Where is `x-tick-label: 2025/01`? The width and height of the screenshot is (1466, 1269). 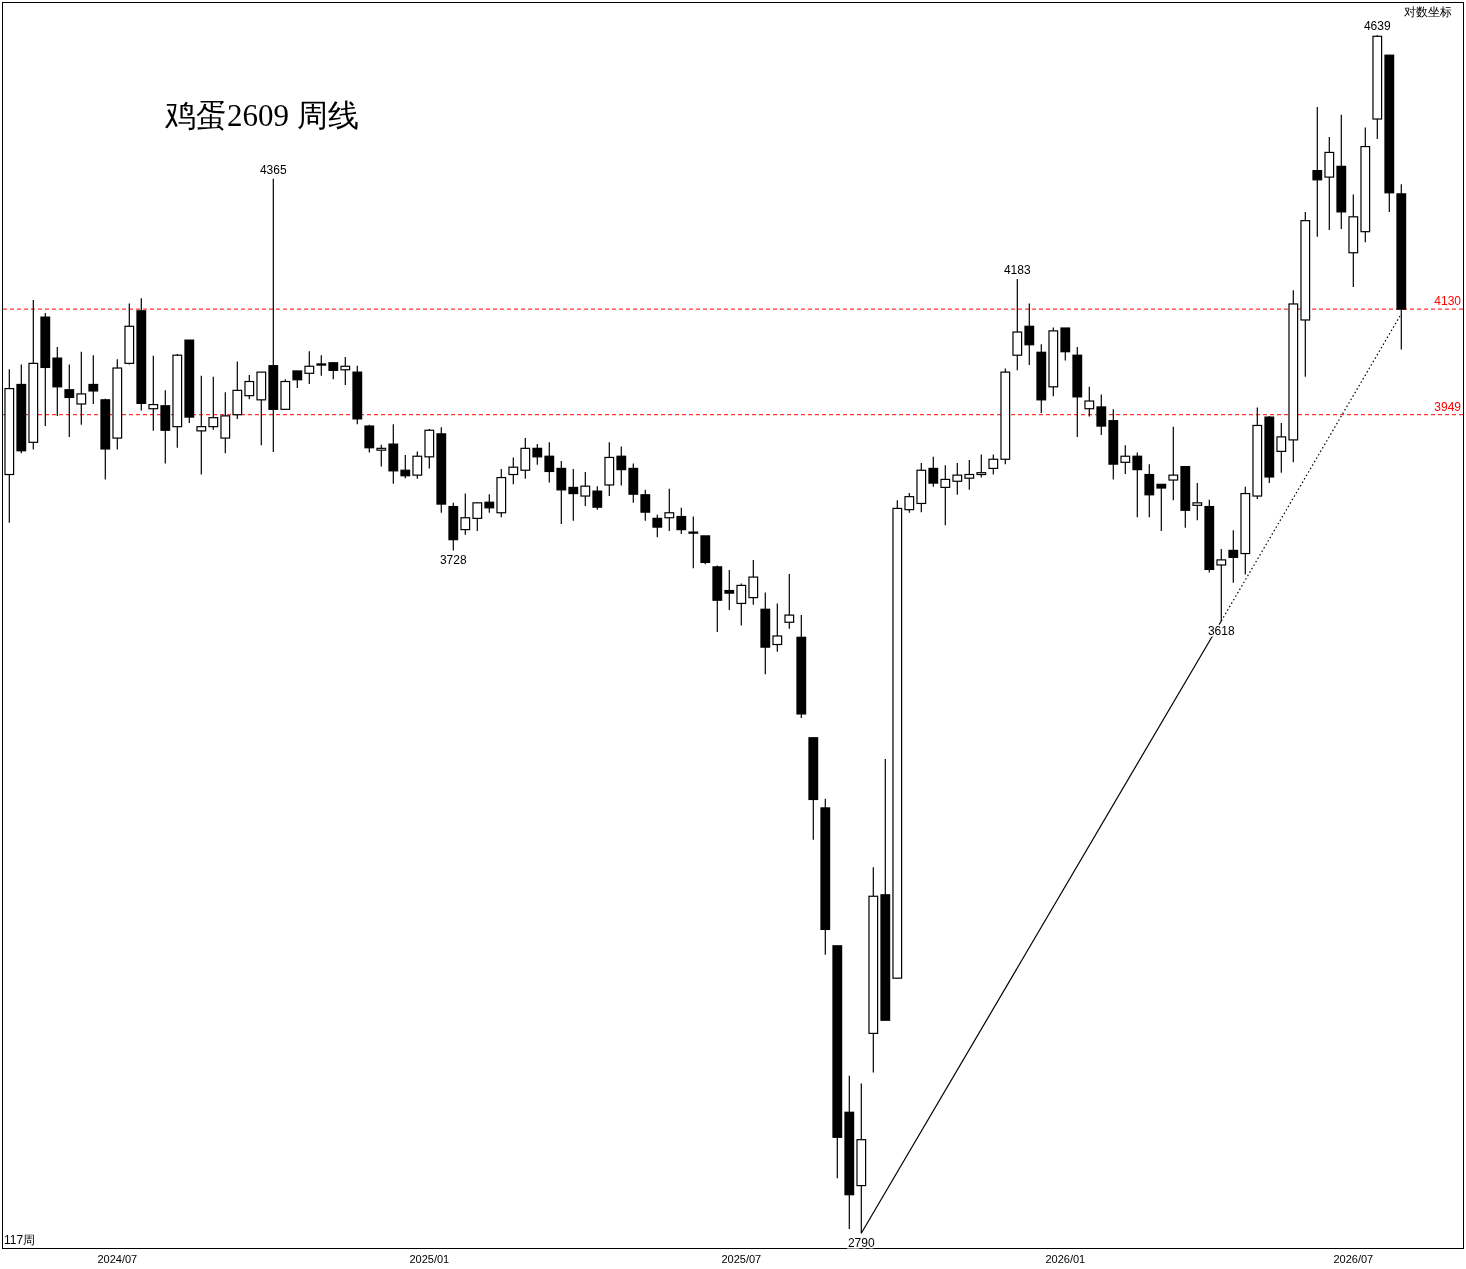 x-tick-label: 2025/01 is located at coordinates (429, 1259).